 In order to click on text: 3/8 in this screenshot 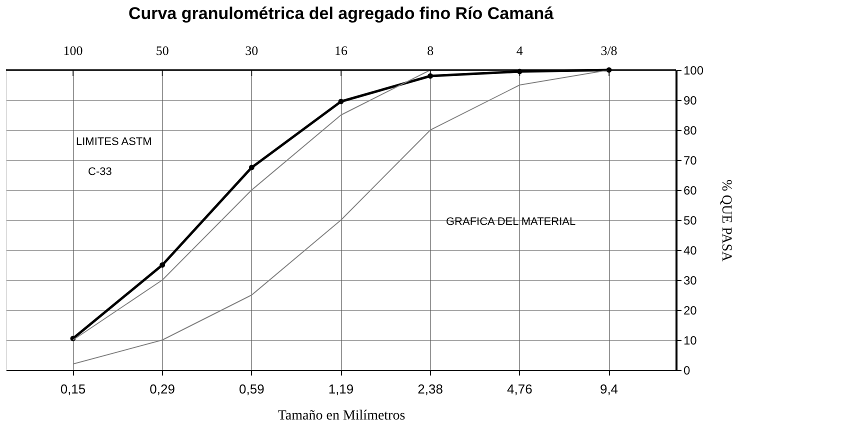, I will do `click(609, 50)`.